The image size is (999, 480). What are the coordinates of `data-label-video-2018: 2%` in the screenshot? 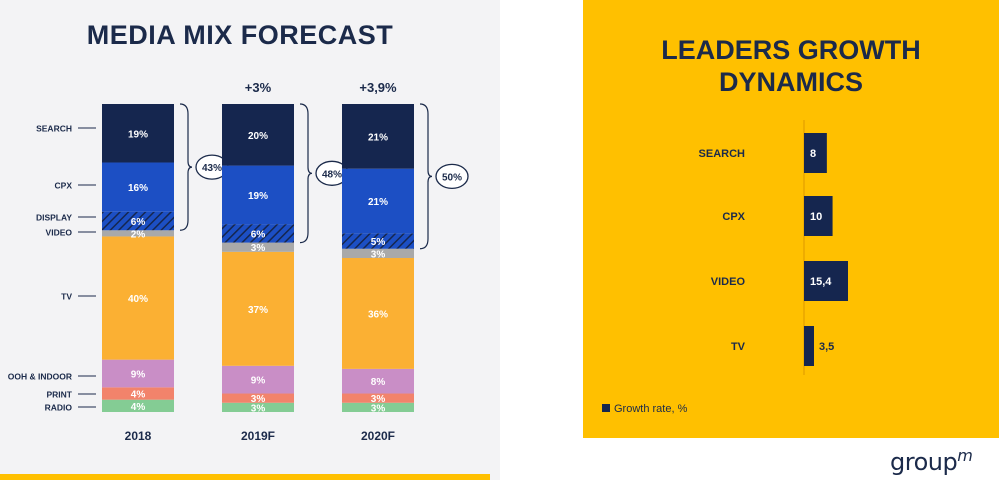 It's located at (138, 234).